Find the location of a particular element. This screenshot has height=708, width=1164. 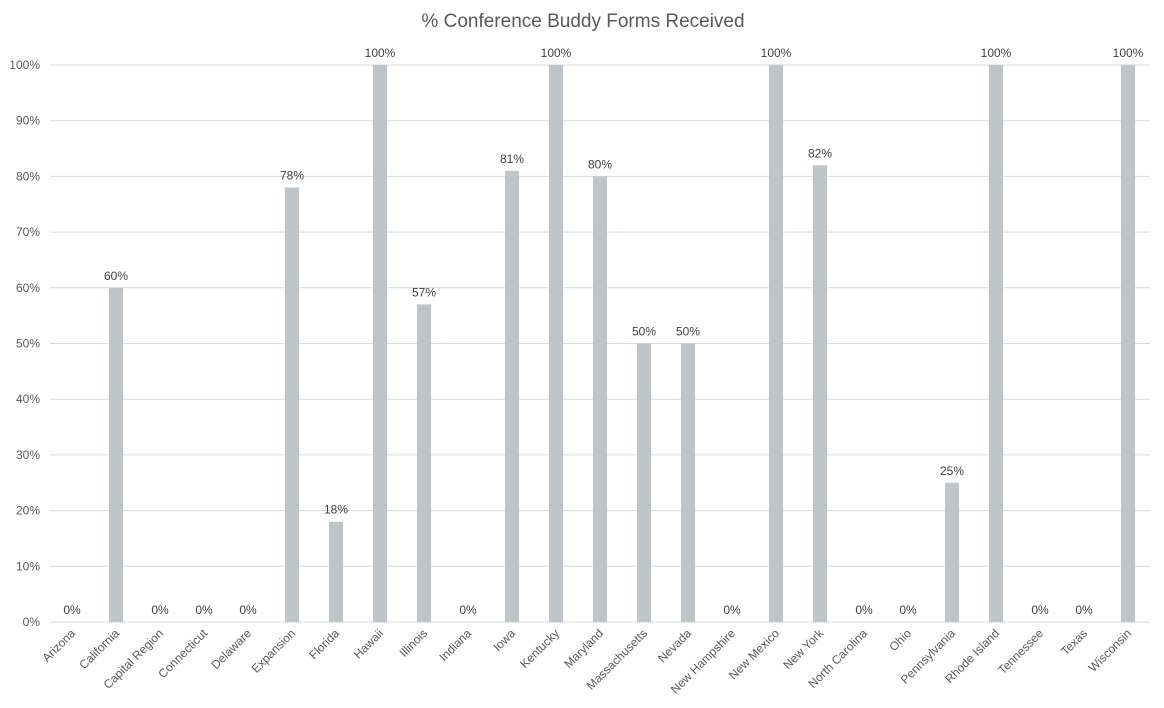

y-tick-label: 20% is located at coordinates (28, 511).